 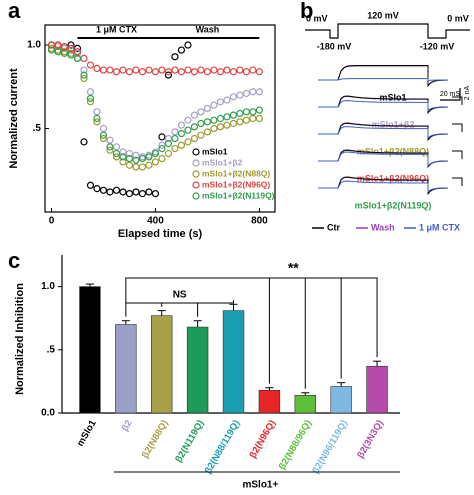 I want to click on x-tick-label: β2(N96/119Q), so click(x=330, y=447).